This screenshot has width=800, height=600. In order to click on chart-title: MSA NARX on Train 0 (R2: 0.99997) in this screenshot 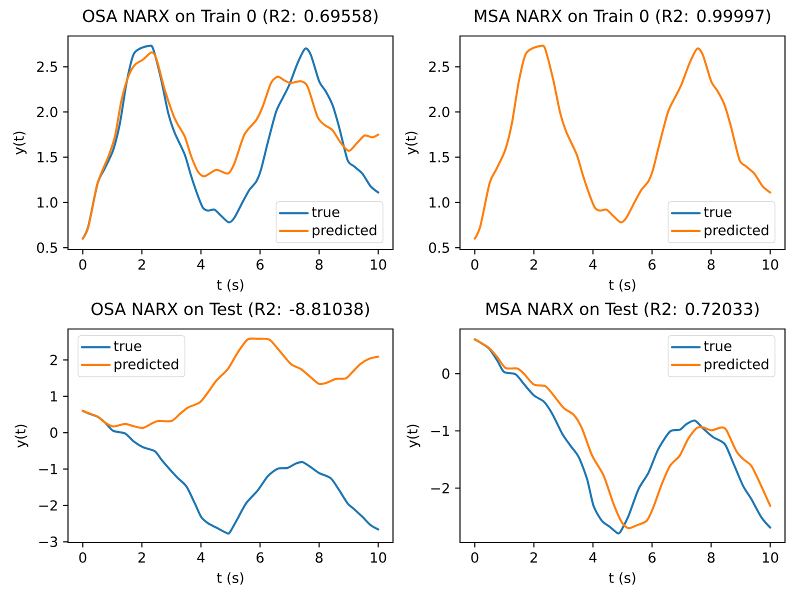, I will do `click(622, 16)`.